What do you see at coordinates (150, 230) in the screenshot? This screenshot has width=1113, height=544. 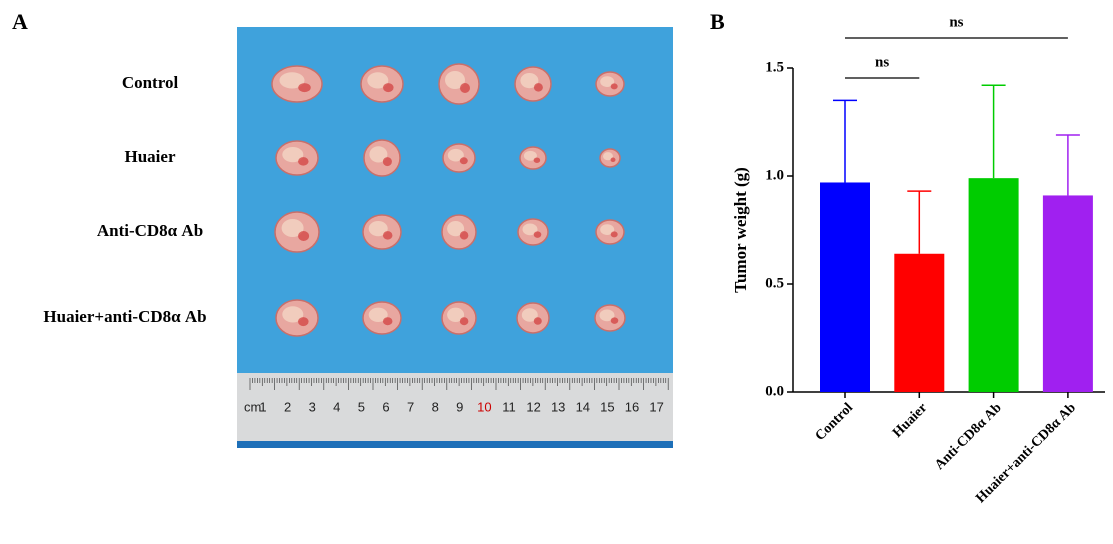 I see `group-label: Anti-CD8α Ab` at bounding box center [150, 230].